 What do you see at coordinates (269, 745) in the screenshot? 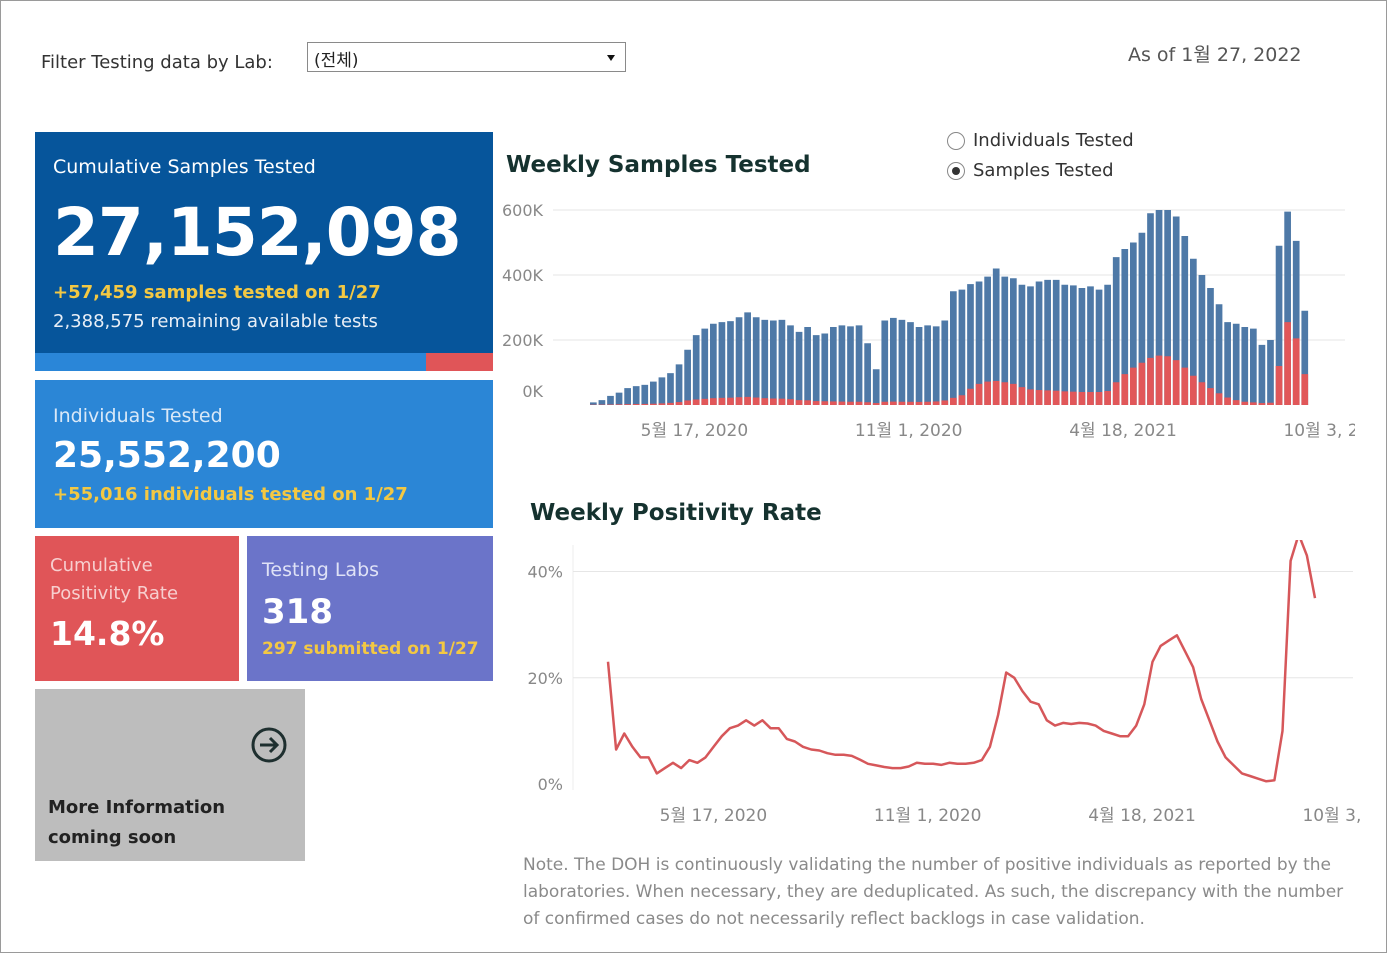
I see `arrow-circle-right-icon` at bounding box center [269, 745].